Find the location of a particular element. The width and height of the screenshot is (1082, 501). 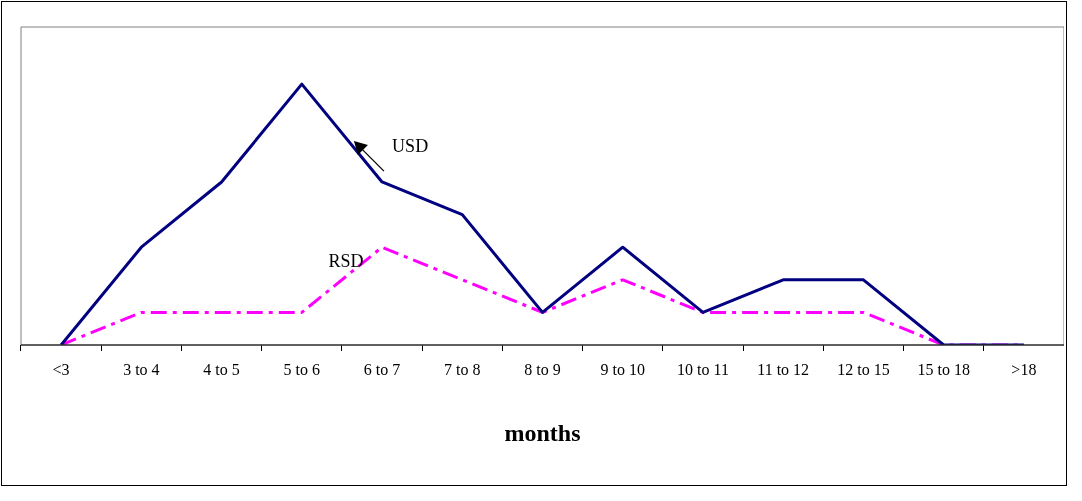

x-tick-label: 8 to 9 is located at coordinates (542, 369).